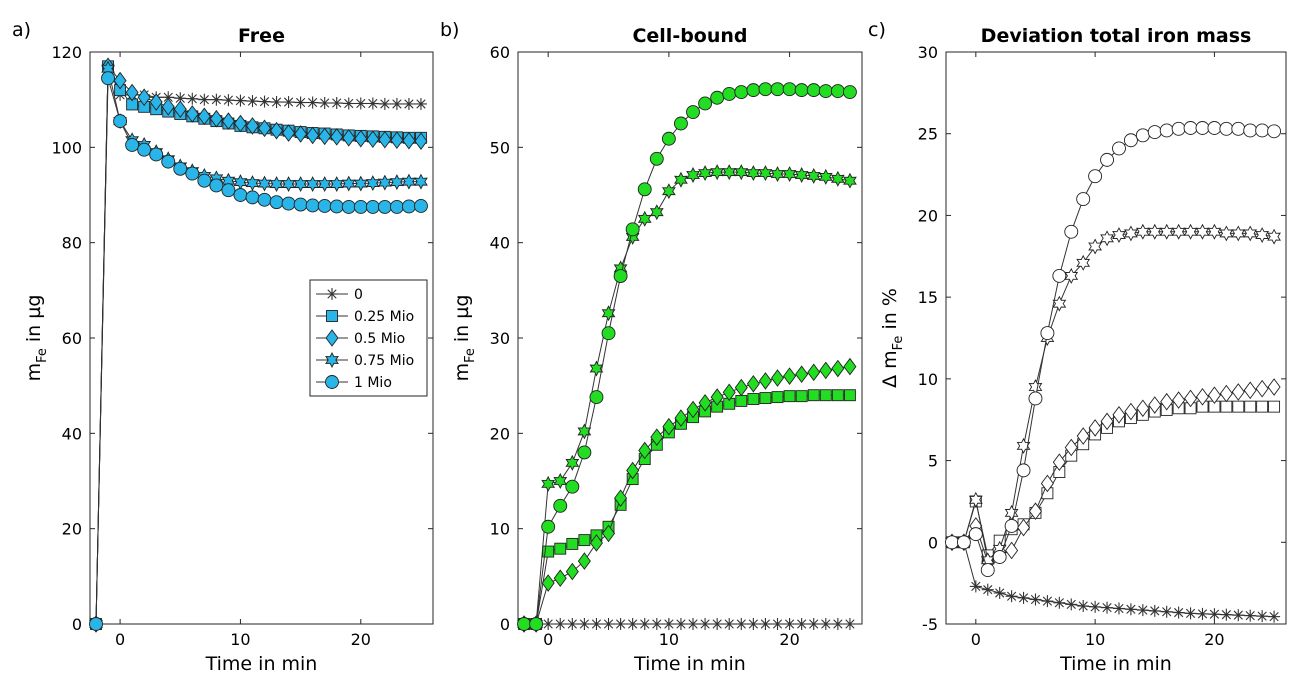 Image resolution: width=1295 pixels, height=679 pixels. Describe the element at coordinates (928, 379) in the screenshot. I see `y-tick-label: 10` at that location.